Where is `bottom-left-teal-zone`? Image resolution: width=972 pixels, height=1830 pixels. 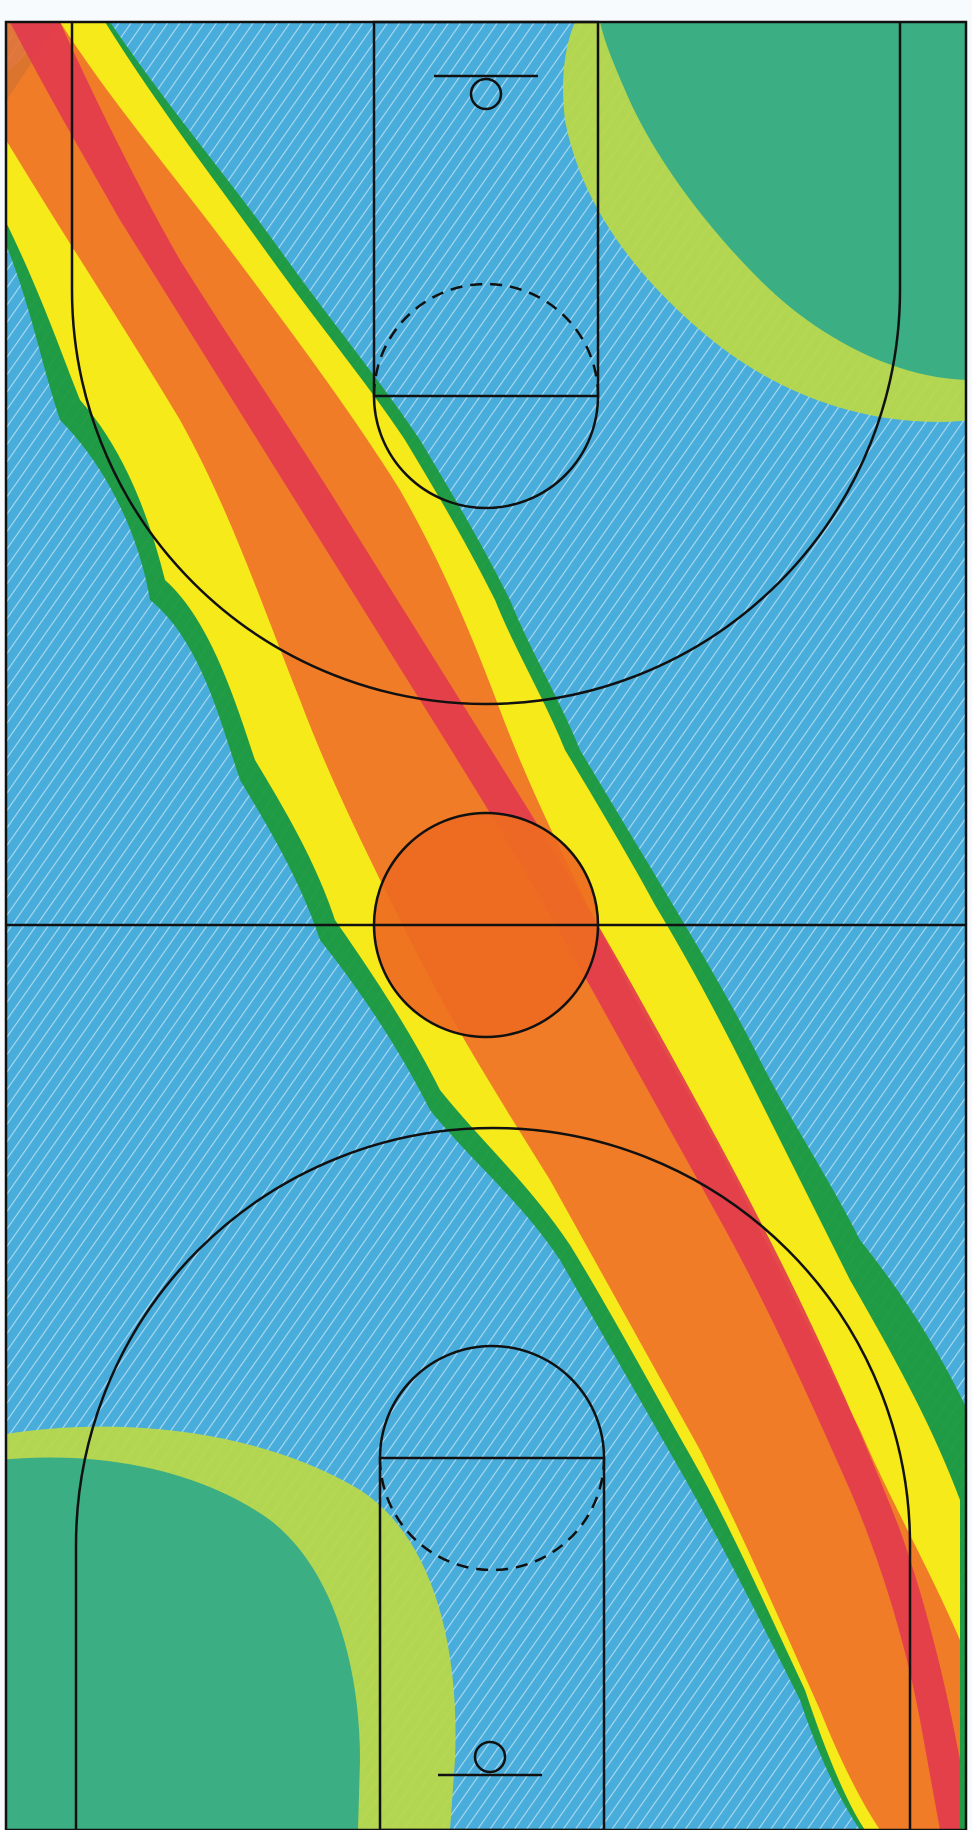 bottom-left-teal-zone is located at coordinates (183, 1643).